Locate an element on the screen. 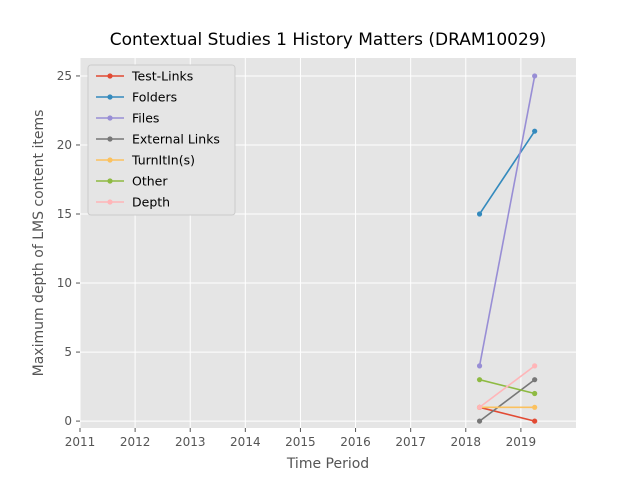  legend-label-depth: Depth is located at coordinates (151, 202).